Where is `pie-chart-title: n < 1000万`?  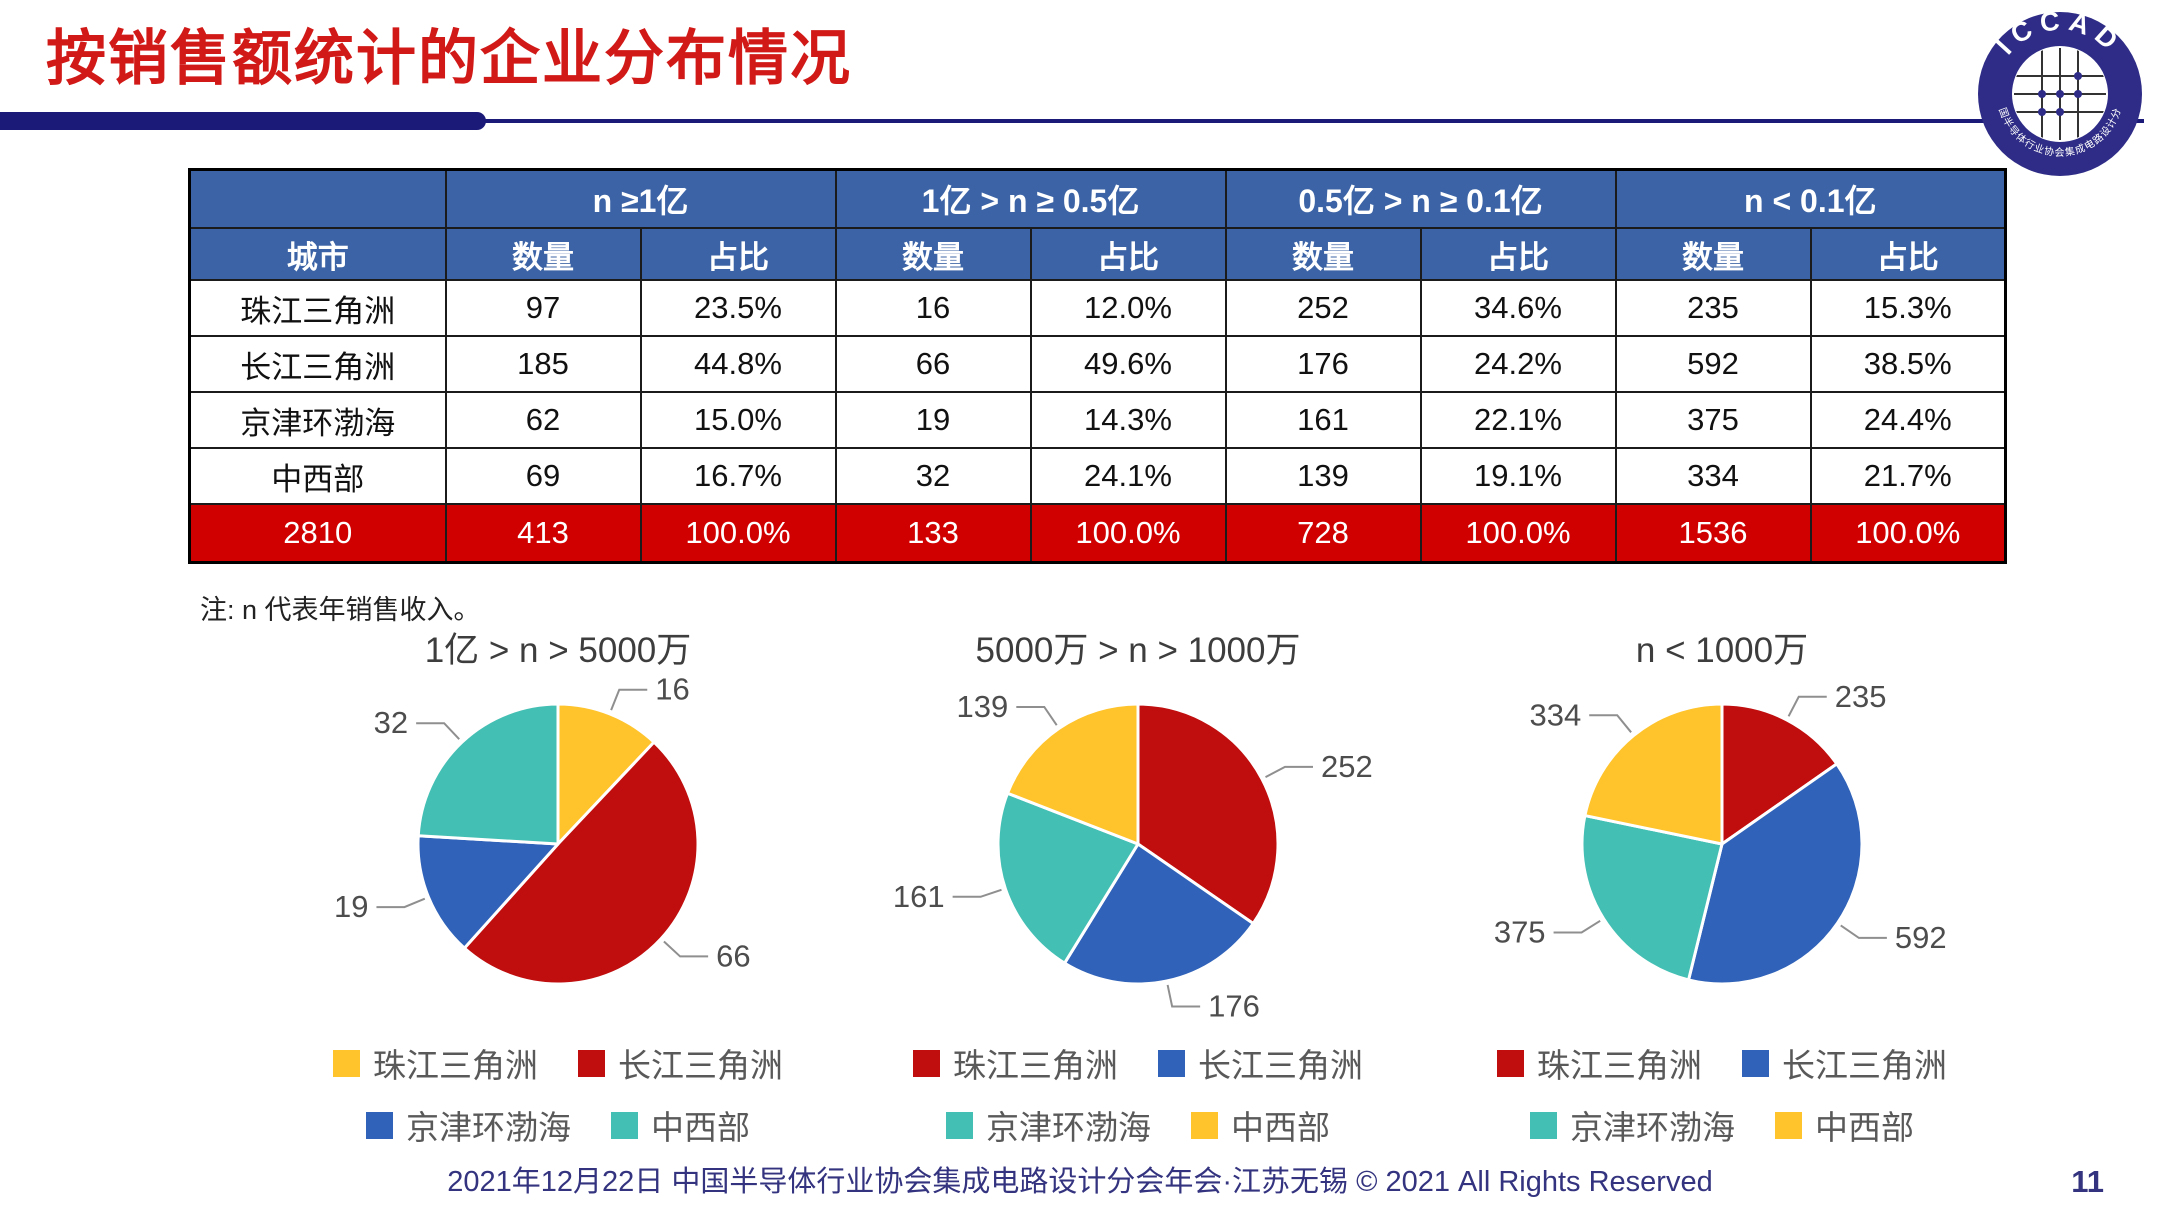 pie-chart-title: n < 1000万 is located at coordinates (1722, 650).